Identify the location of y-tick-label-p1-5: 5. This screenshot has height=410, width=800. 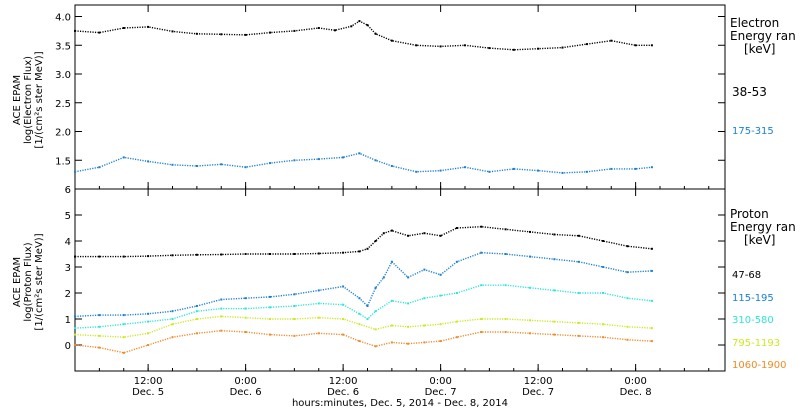
(68, 216).